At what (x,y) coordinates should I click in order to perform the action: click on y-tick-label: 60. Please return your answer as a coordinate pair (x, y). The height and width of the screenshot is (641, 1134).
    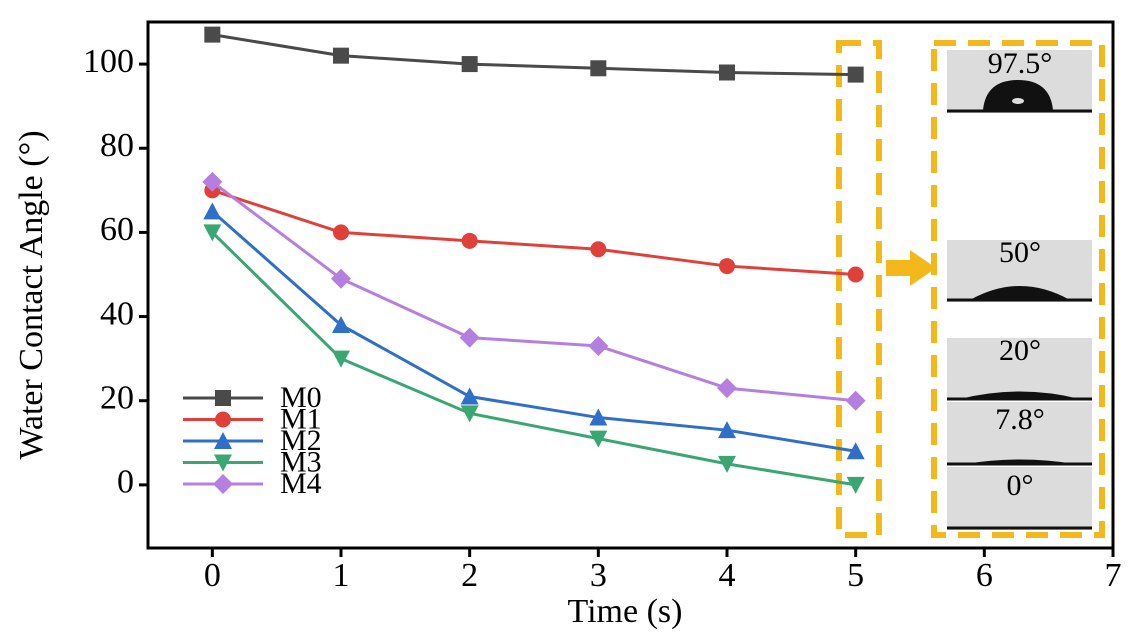
    Looking at the image, I should click on (117, 229).